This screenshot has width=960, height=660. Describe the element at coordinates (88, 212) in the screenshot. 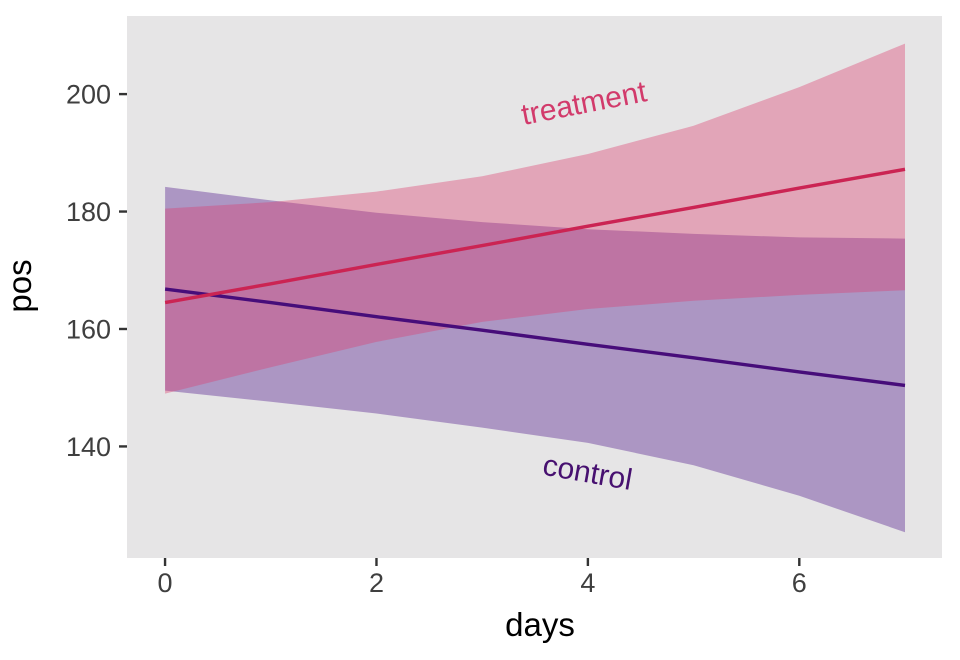

I see `y-axis-tick-label: 180` at that location.